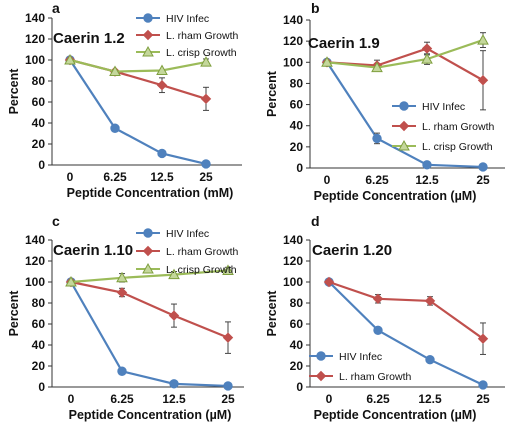 This screenshot has width=518, height=427. What do you see at coordinates (56, 221) in the screenshot?
I see `panel-letter: c` at bounding box center [56, 221].